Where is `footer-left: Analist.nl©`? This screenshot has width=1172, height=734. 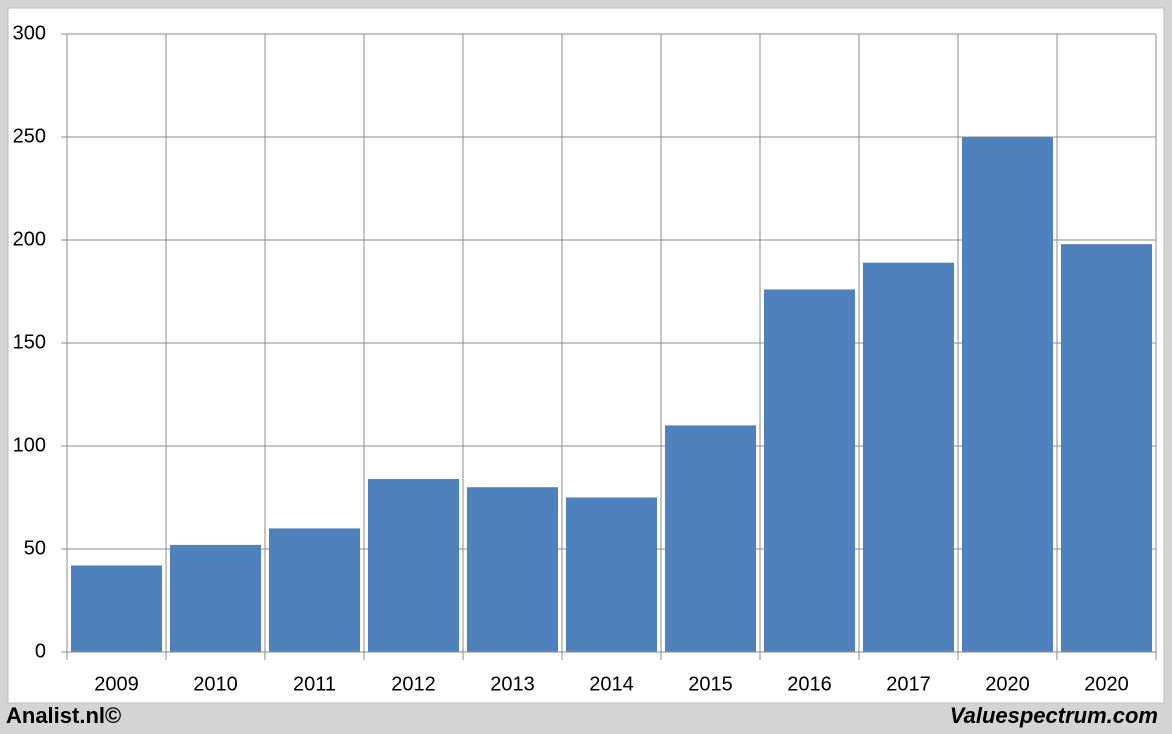
footer-left: Analist.nl© is located at coordinates (63, 715).